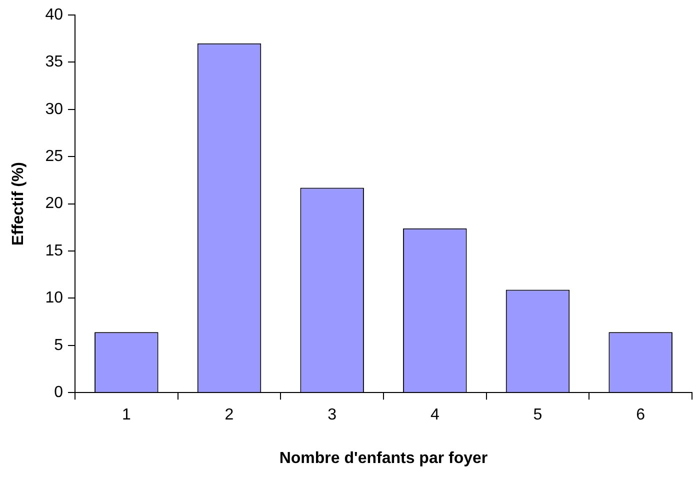 Image resolution: width=694 pixels, height=482 pixels. Describe the element at coordinates (641, 415) in the screenshot. I see `x-tick-label: 6` at that location.